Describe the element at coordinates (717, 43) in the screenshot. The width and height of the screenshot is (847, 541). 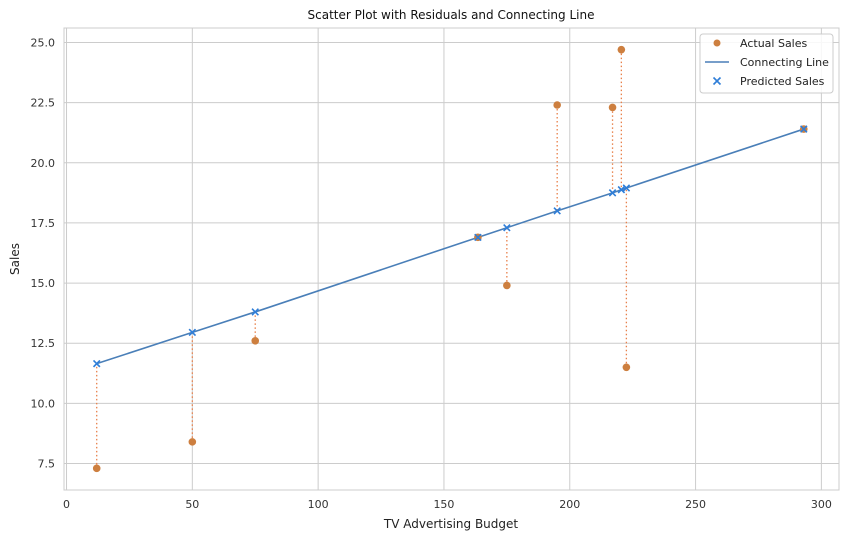
I see `legend-actual-marker` at that location.